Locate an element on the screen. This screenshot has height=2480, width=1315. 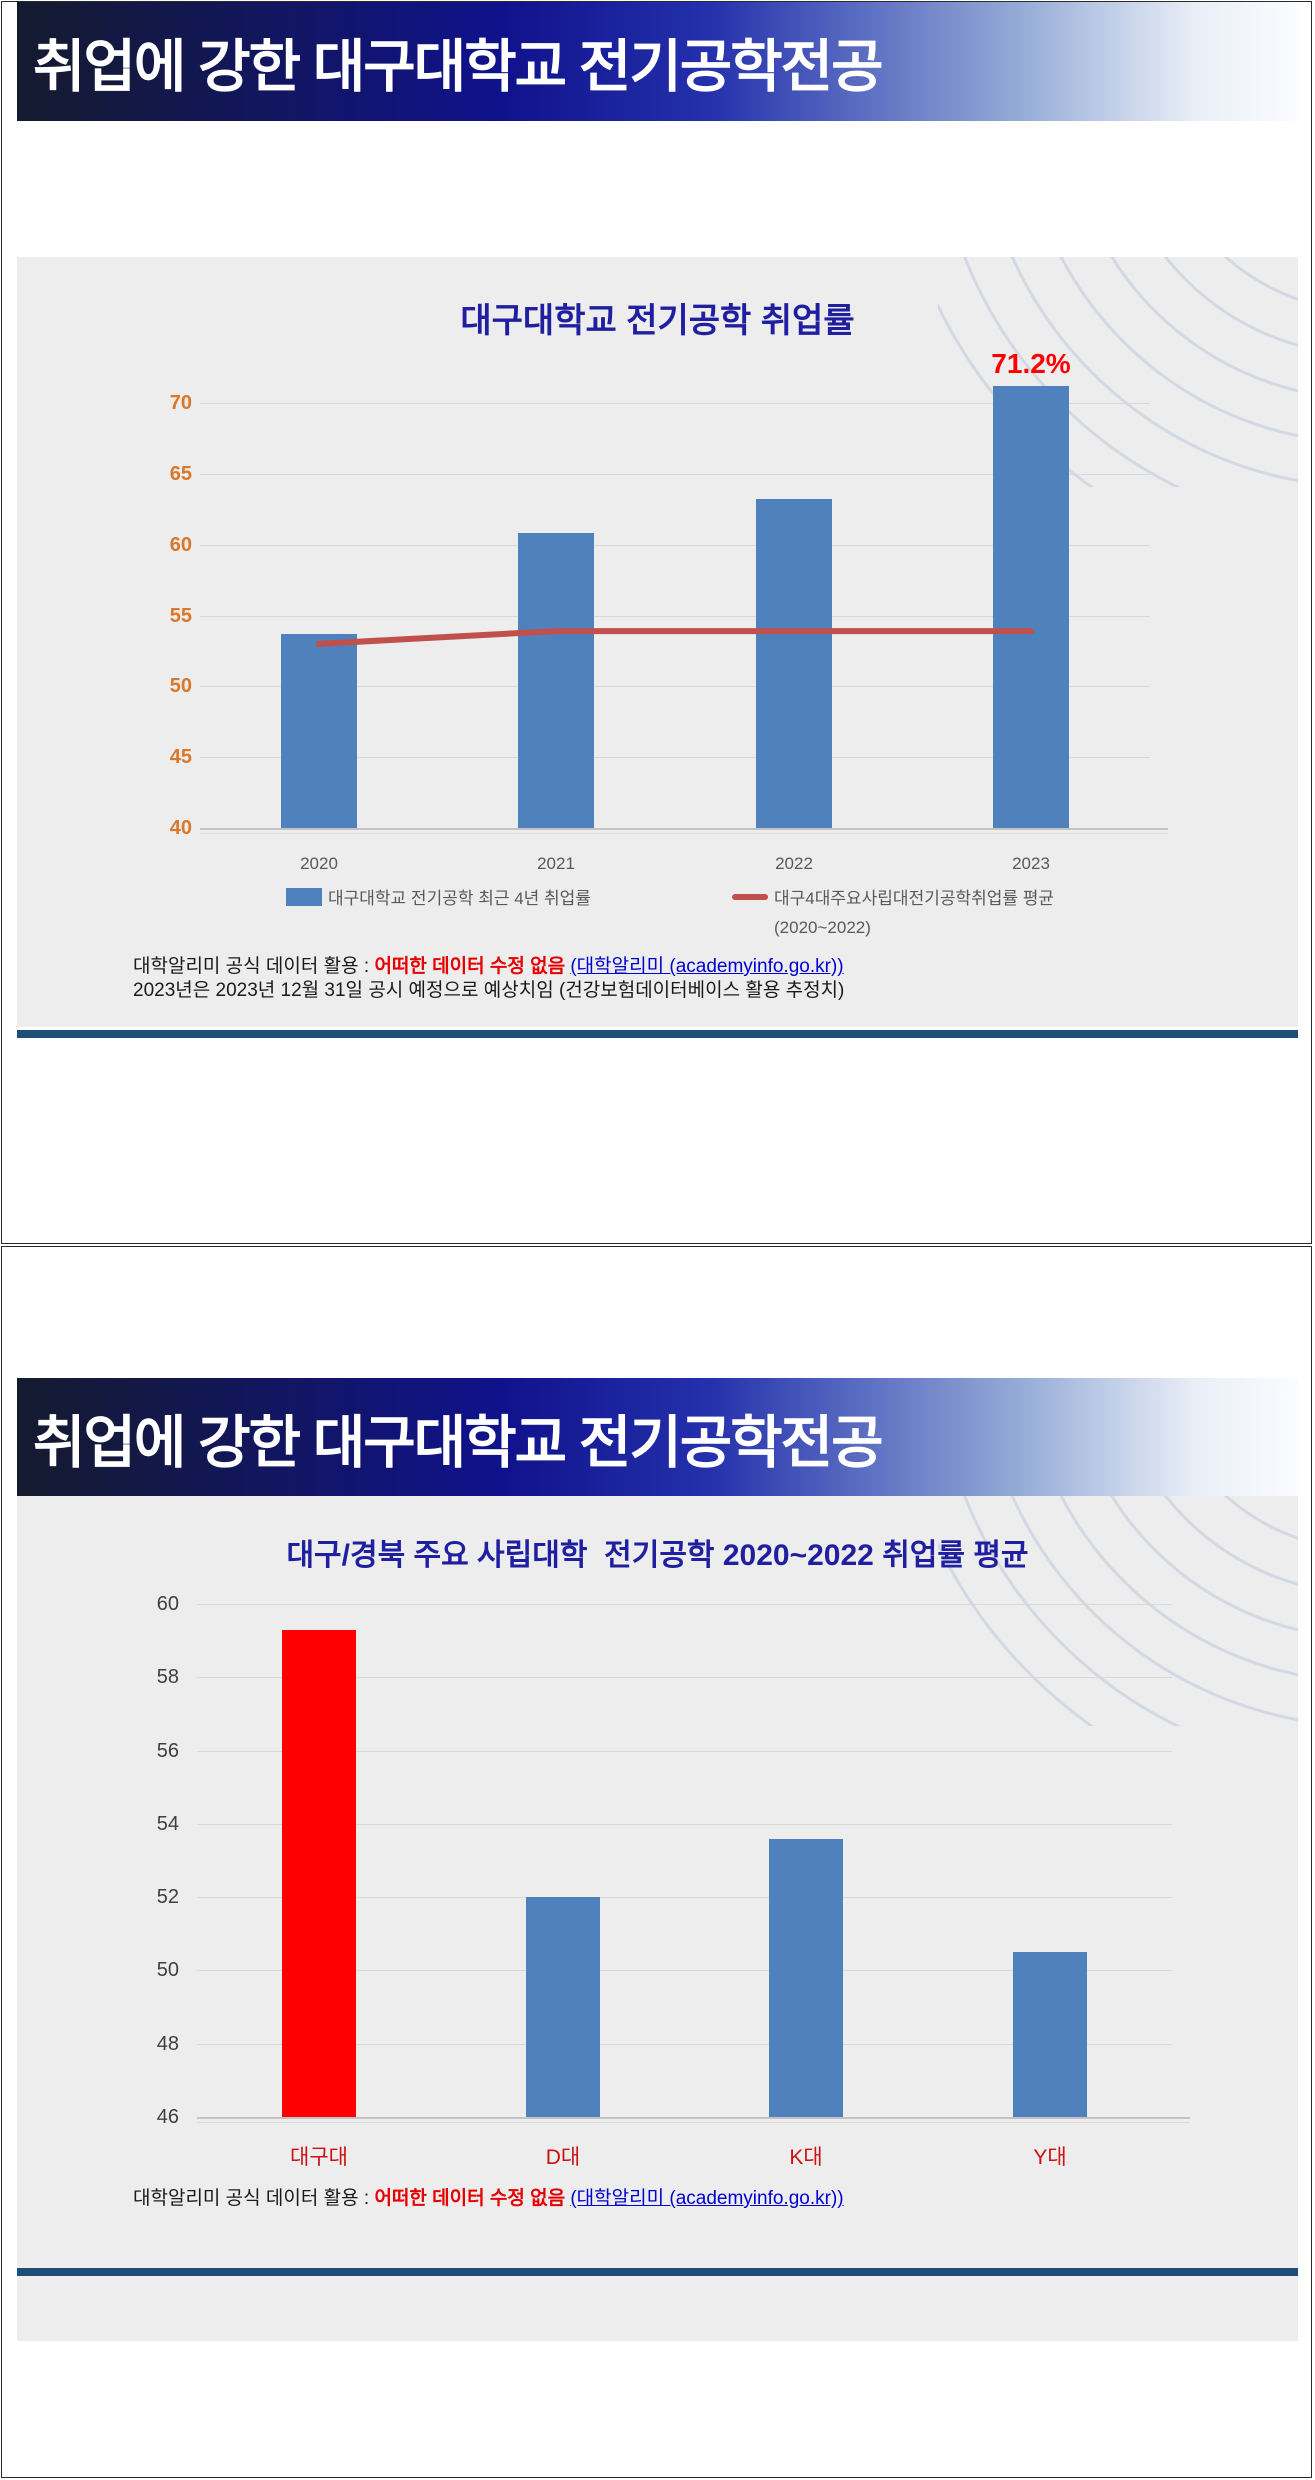
x-tick-label: 2020 is located at coordinates (319, 863).